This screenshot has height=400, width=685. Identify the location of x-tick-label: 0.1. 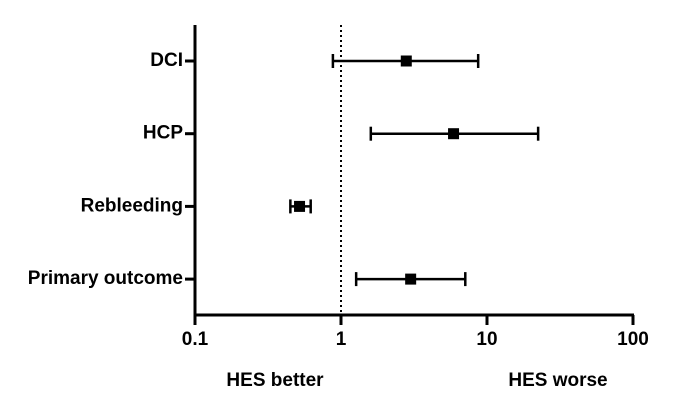
(195, 339).